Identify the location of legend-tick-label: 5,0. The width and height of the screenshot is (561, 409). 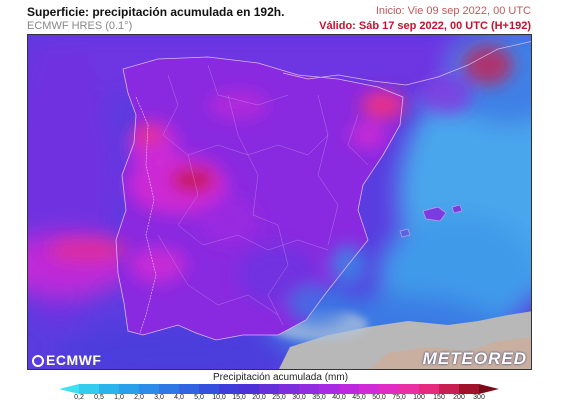
(199, 397).